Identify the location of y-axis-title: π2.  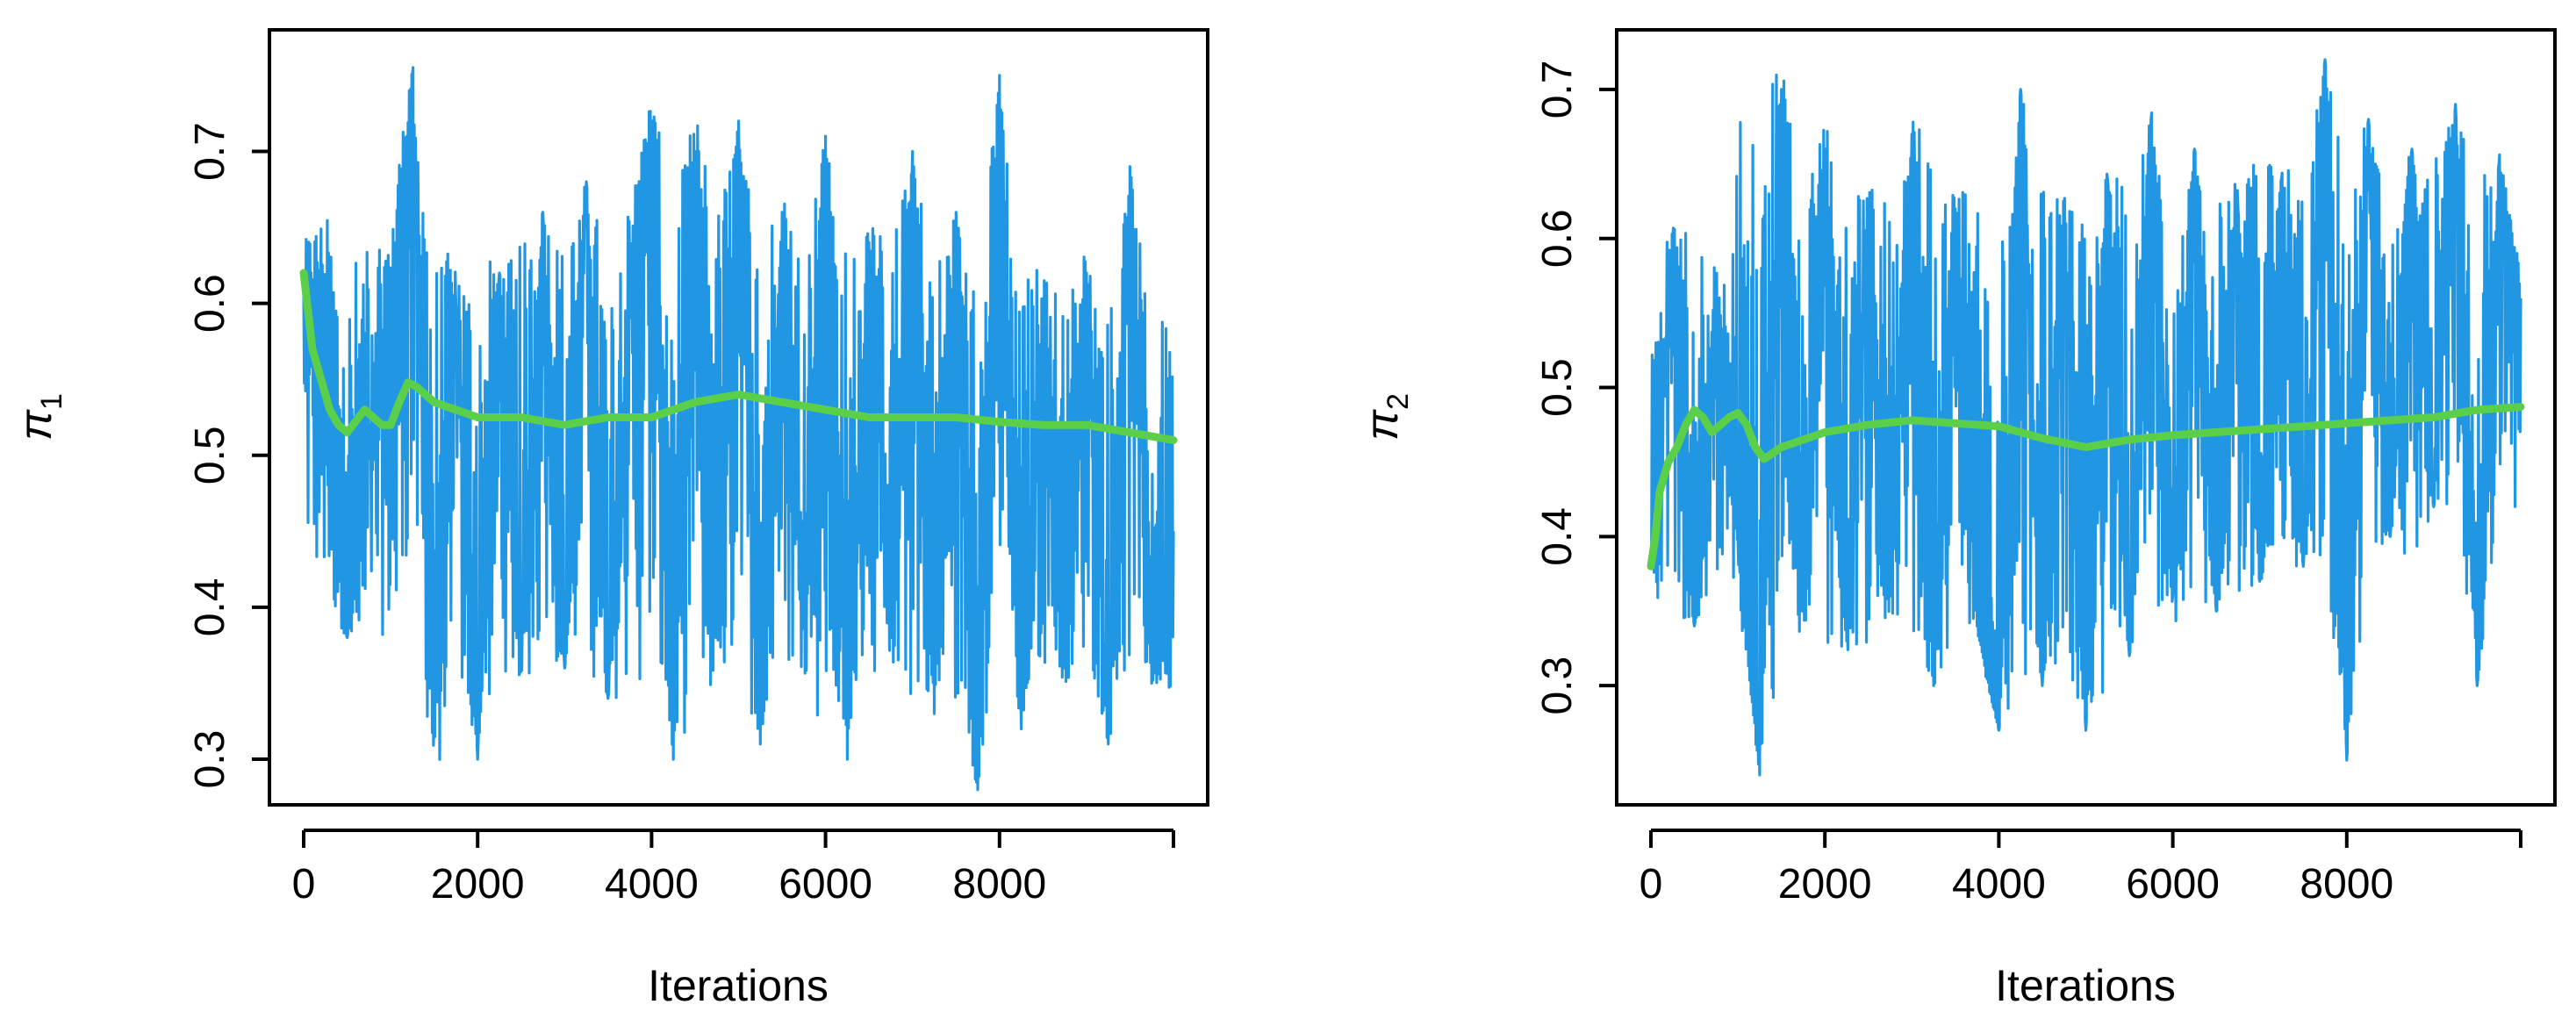
(1386, 417).